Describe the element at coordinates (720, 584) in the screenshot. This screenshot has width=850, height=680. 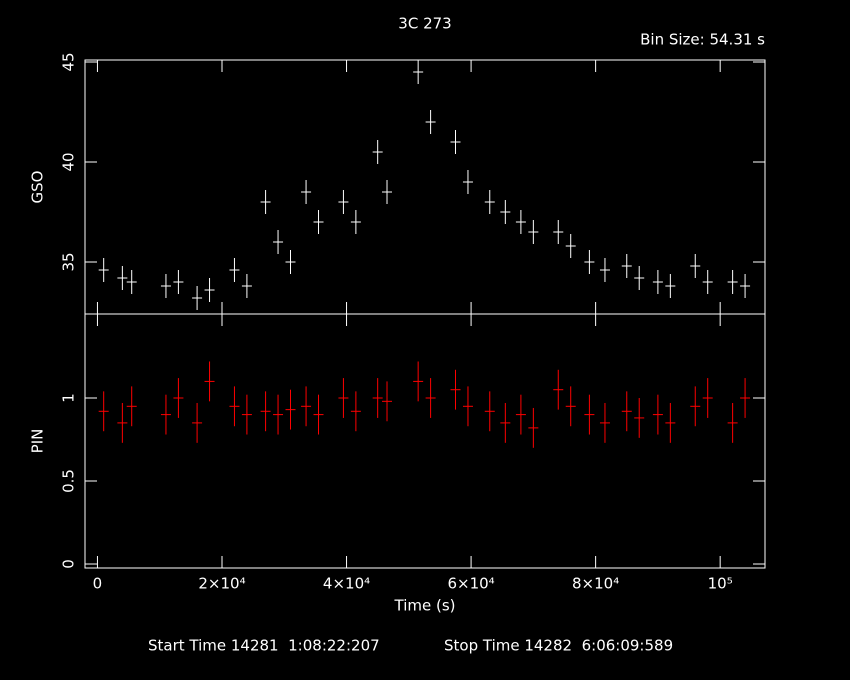
I see `x-tick-label: 10⁵` at that location.